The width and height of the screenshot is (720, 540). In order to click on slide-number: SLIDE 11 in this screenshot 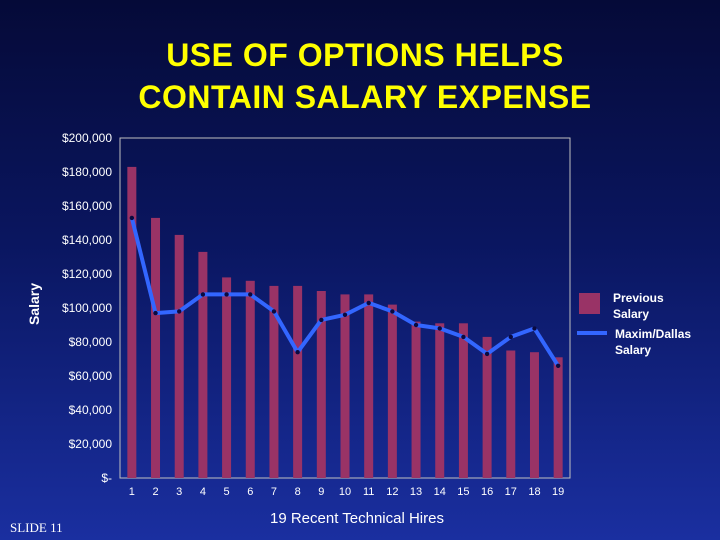, I will do `click(36, 527)`.